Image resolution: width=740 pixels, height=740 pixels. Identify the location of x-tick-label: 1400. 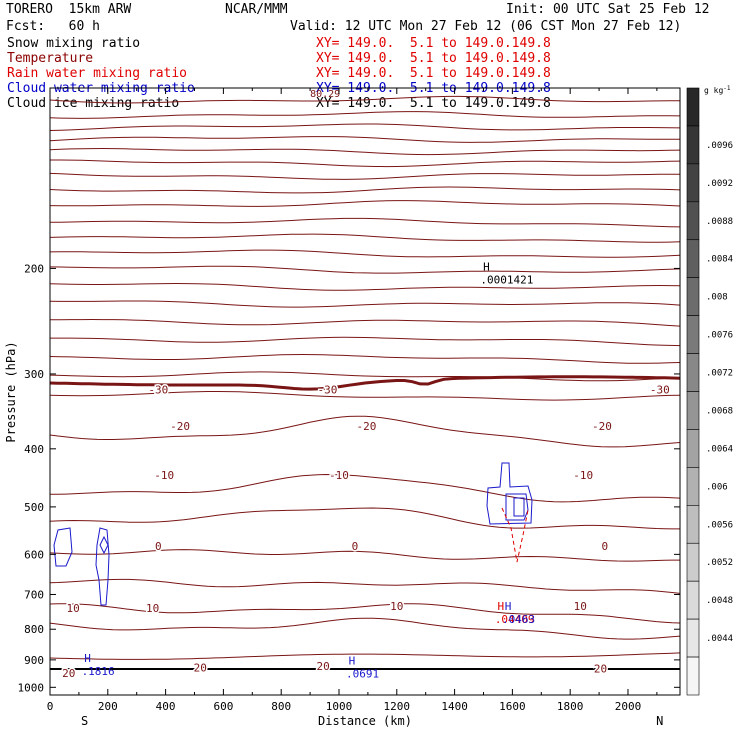
(454, 706).